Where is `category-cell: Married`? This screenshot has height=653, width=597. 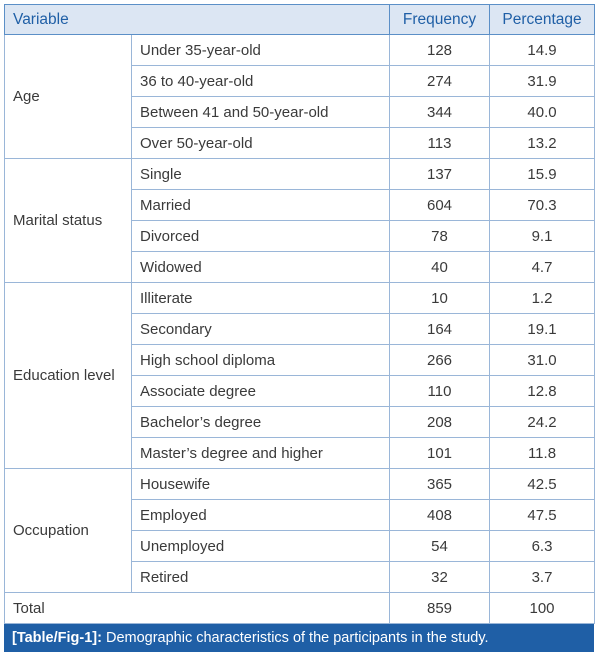 category-cell: Married is located at coordinates (260, 205).